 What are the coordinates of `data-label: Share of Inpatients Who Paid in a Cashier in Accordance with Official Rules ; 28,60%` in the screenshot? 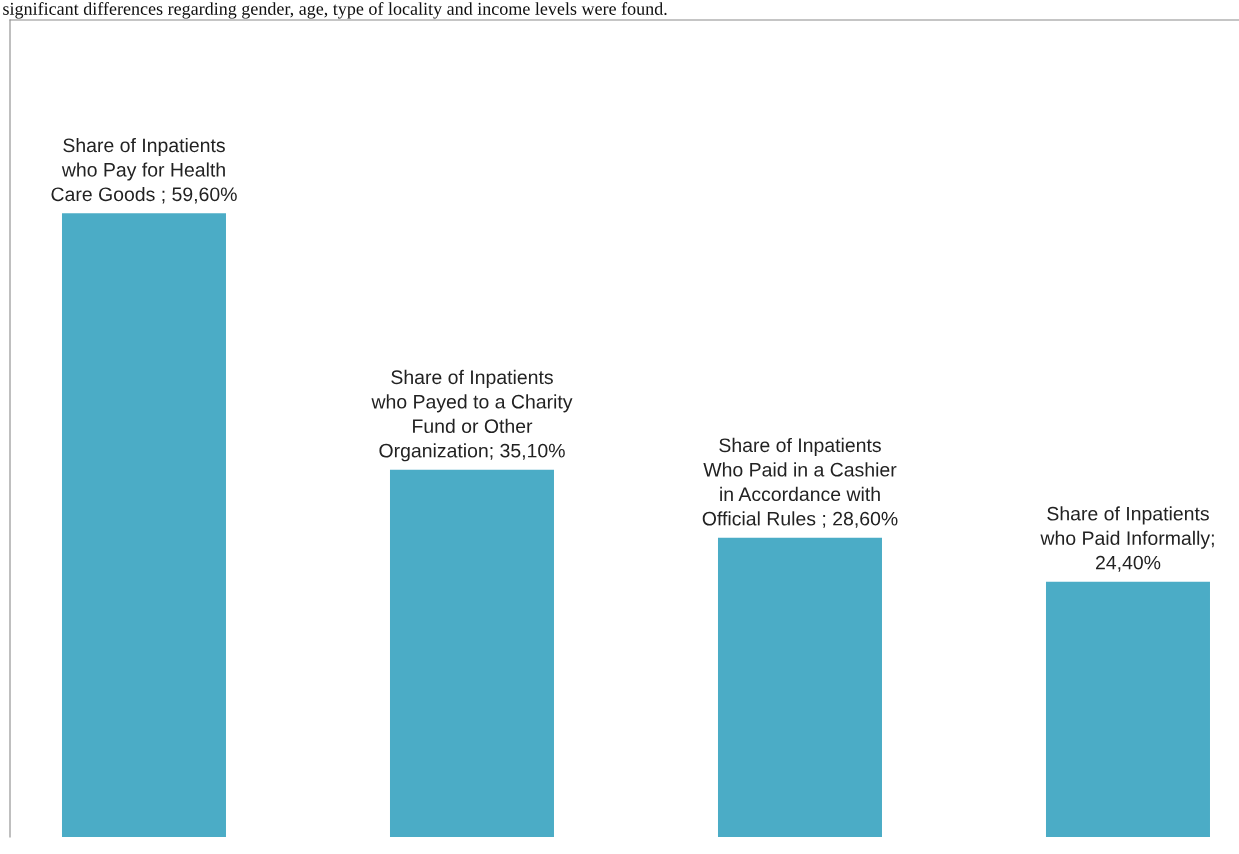 It's located at (800, 482).